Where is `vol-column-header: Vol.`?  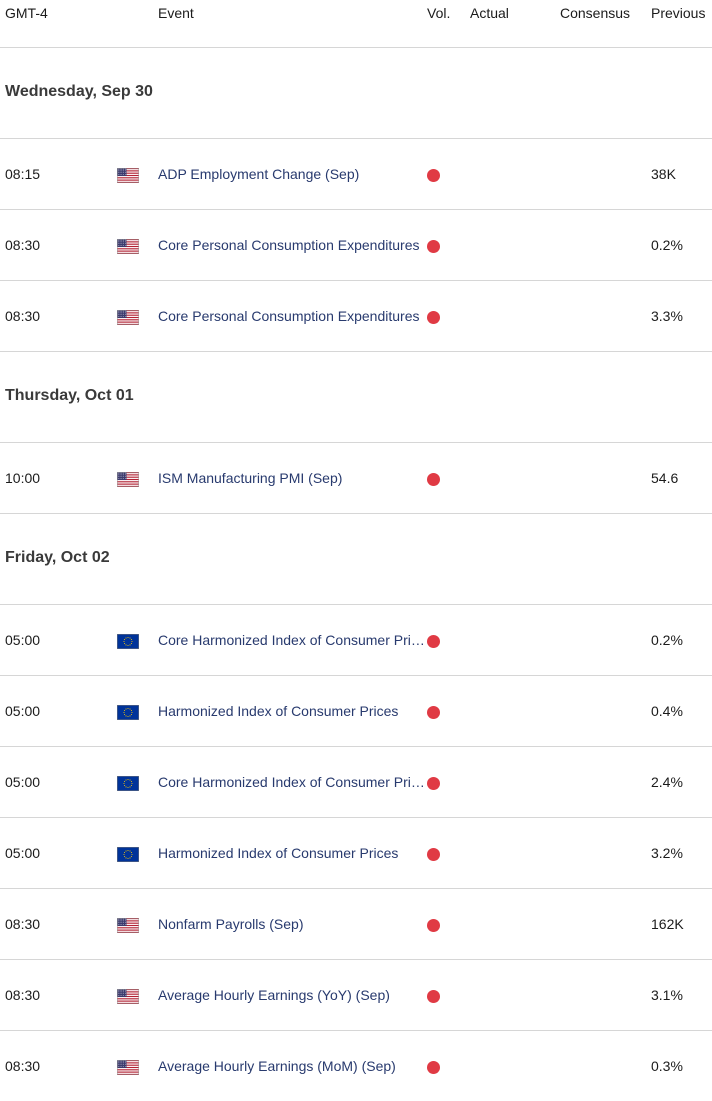
vol-column-header: Vol. is located at coordinates (439, 13).